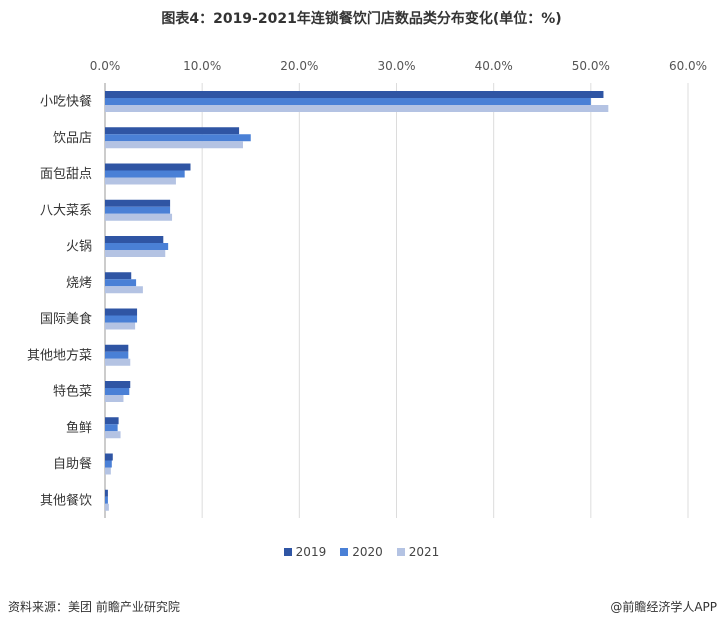 The image size is (723, 625). Describe the element at coordinates (287, 552) in the screenshot. I see `legend-swatch-2019` at that location.